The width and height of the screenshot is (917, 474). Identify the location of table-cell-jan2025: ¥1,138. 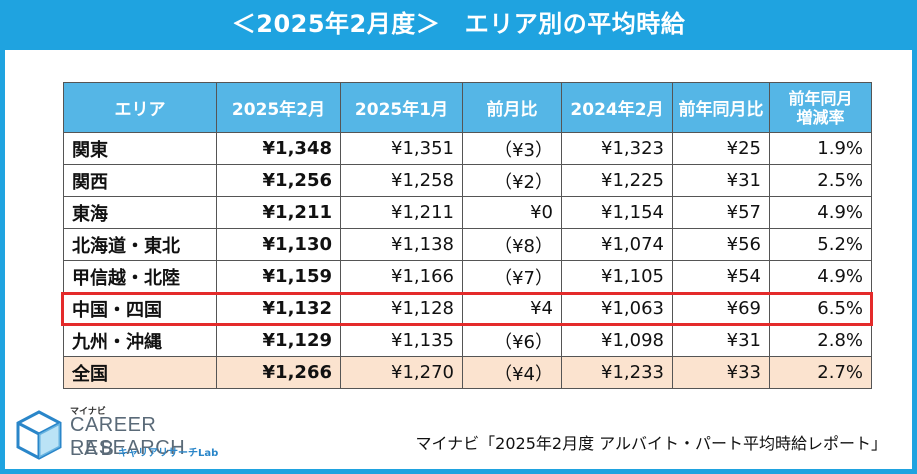
(401, 244).